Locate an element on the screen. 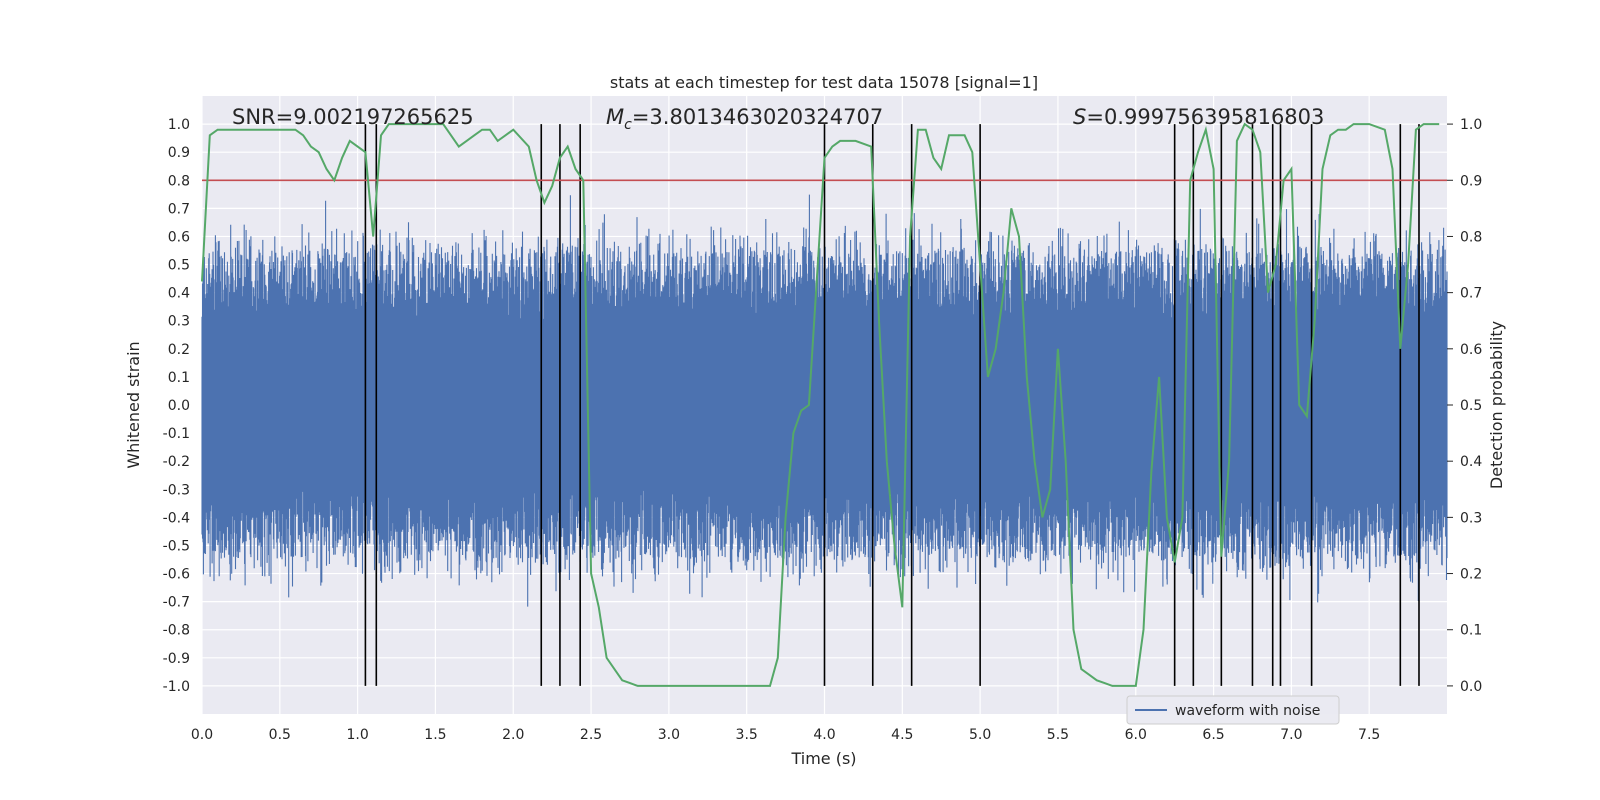 Image resolution: width=1600 pixels, height=800 pixels. legend: waveform with noise is located at coordinates (1233, 710).